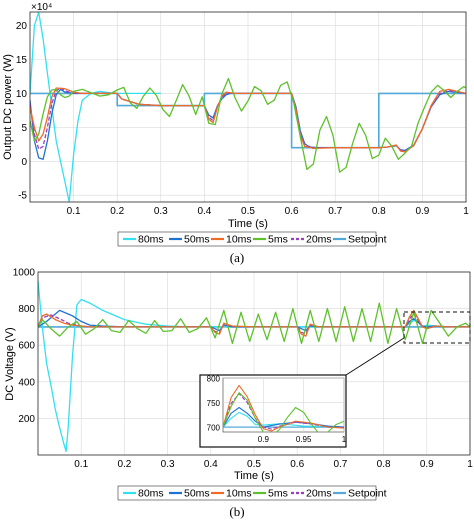  Describe the element at coordinates (283, 419) in the screenshot. I see `i-series-80ms` at that location.